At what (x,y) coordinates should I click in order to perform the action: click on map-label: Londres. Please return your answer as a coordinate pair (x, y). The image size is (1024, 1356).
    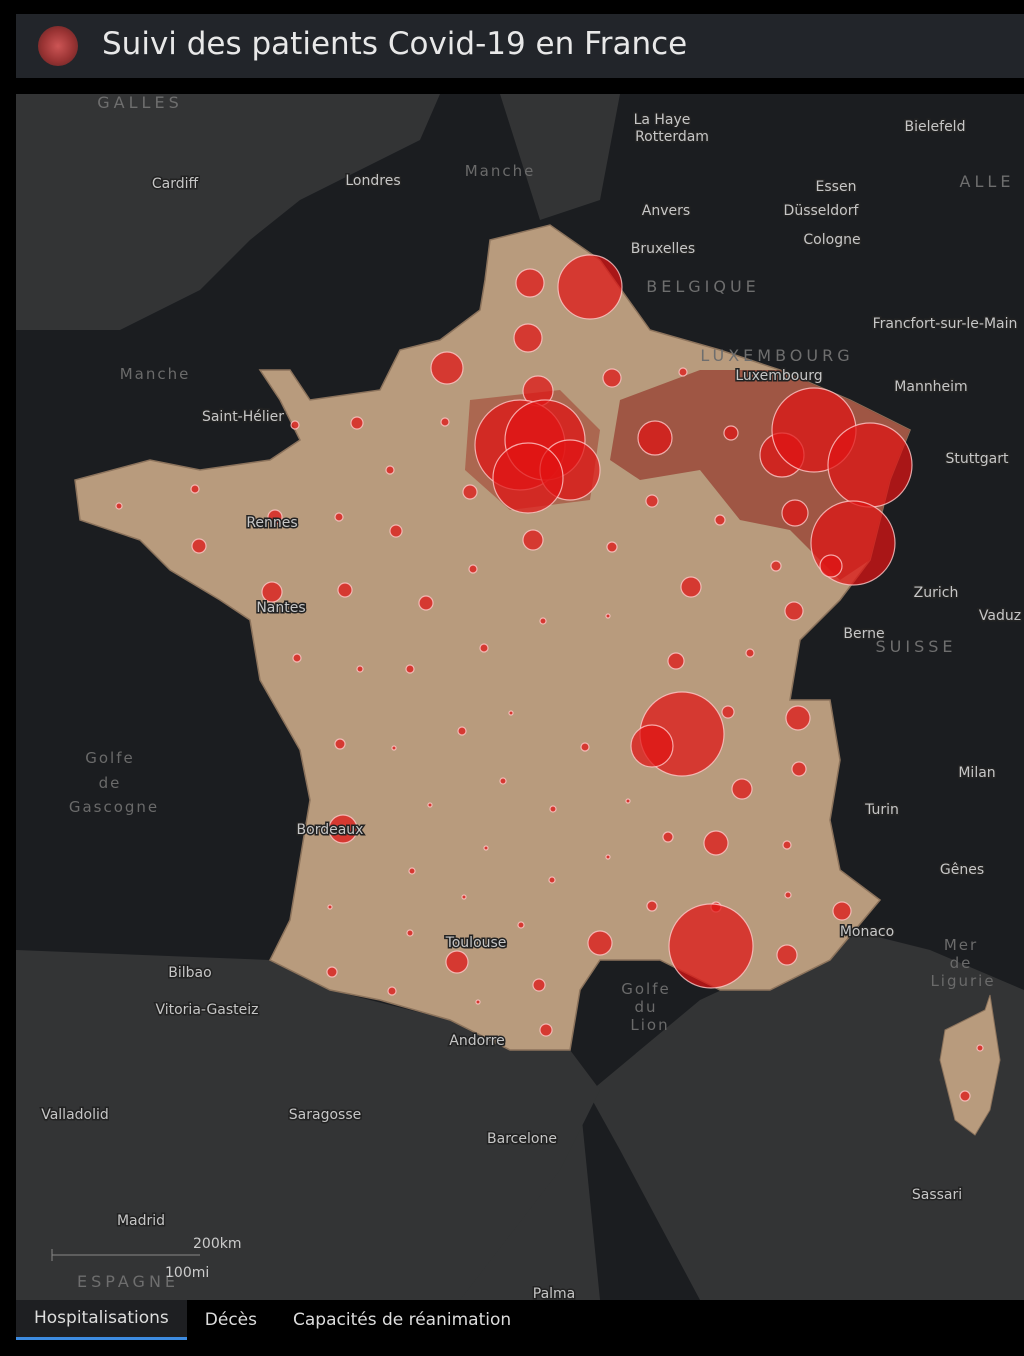
    Looking at the image, I should click on (372, 181).